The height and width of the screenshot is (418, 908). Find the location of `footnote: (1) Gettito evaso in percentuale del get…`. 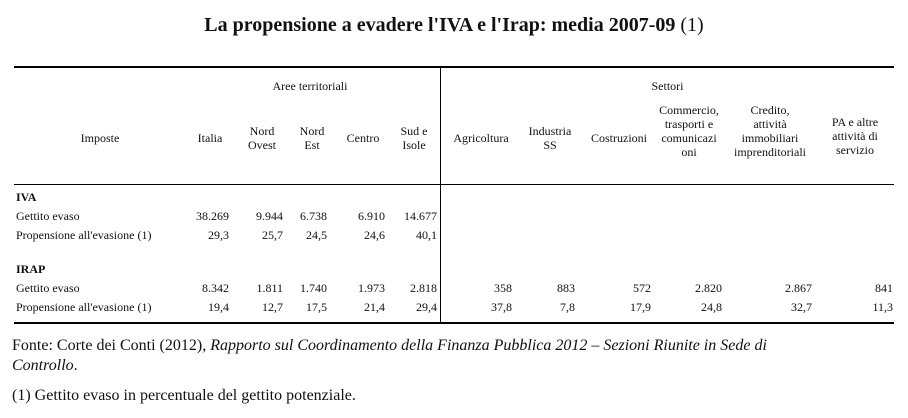

footnote: (1) Gettito evaso in percentuale del get… is located at coordinates (184, 395).